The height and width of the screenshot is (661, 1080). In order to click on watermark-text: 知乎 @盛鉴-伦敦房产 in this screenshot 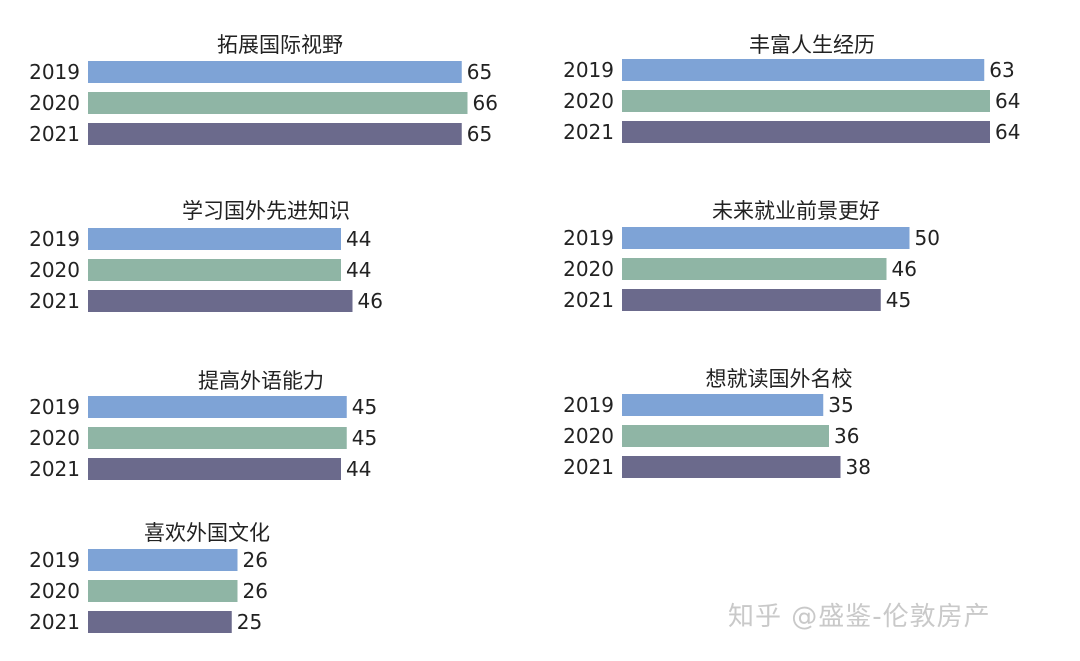, I will do `click(859, 617)`.